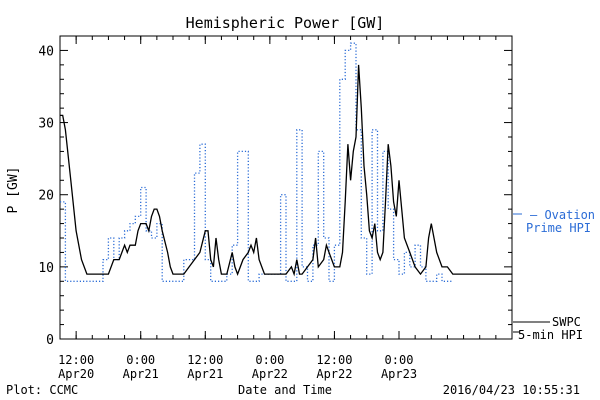 The width and height of the screenshot is (600, 400). I want to click on y-tick-label: 20, so click(46, 196).